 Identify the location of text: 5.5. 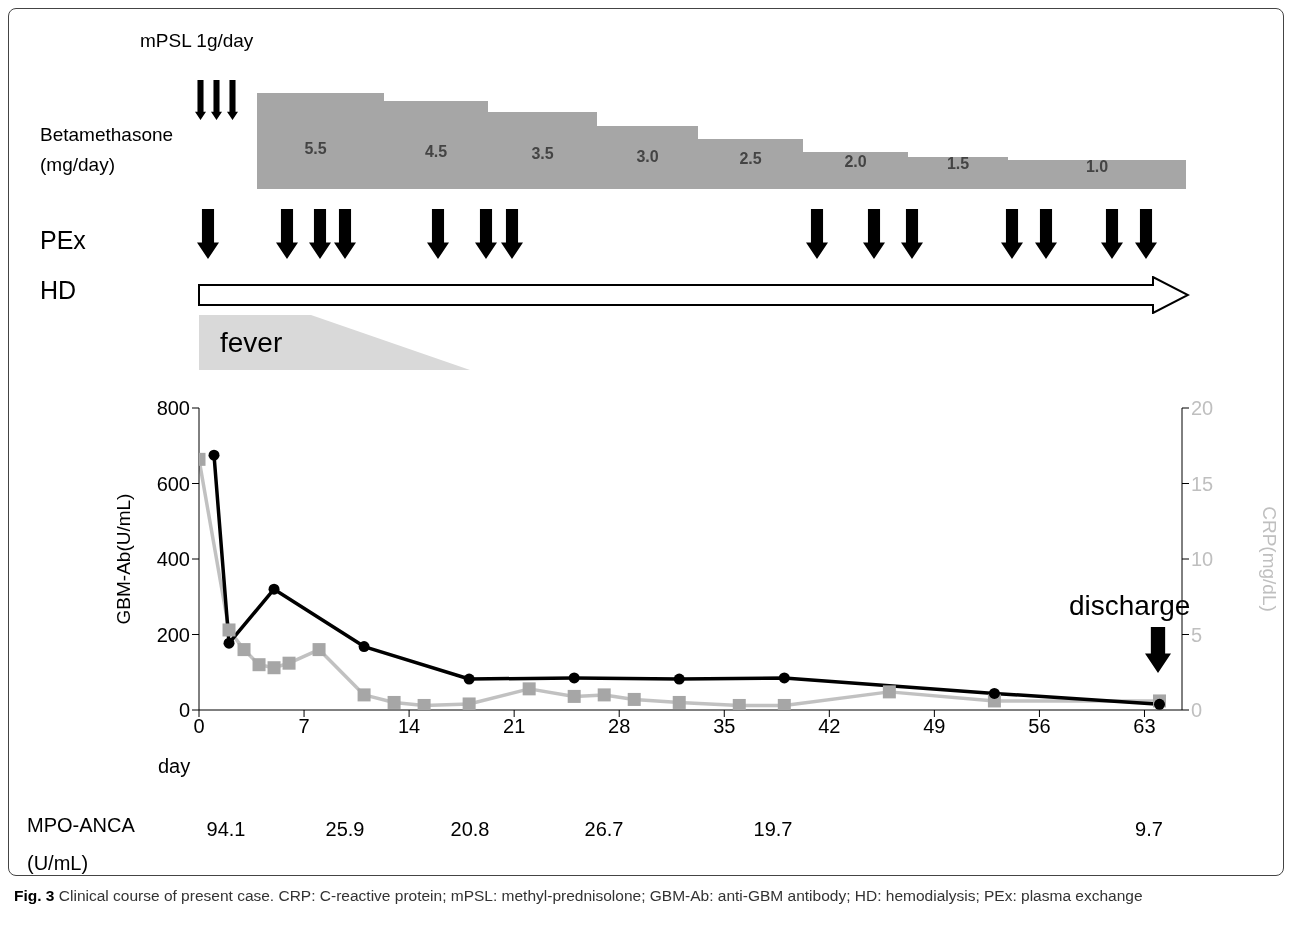
(315, 149).